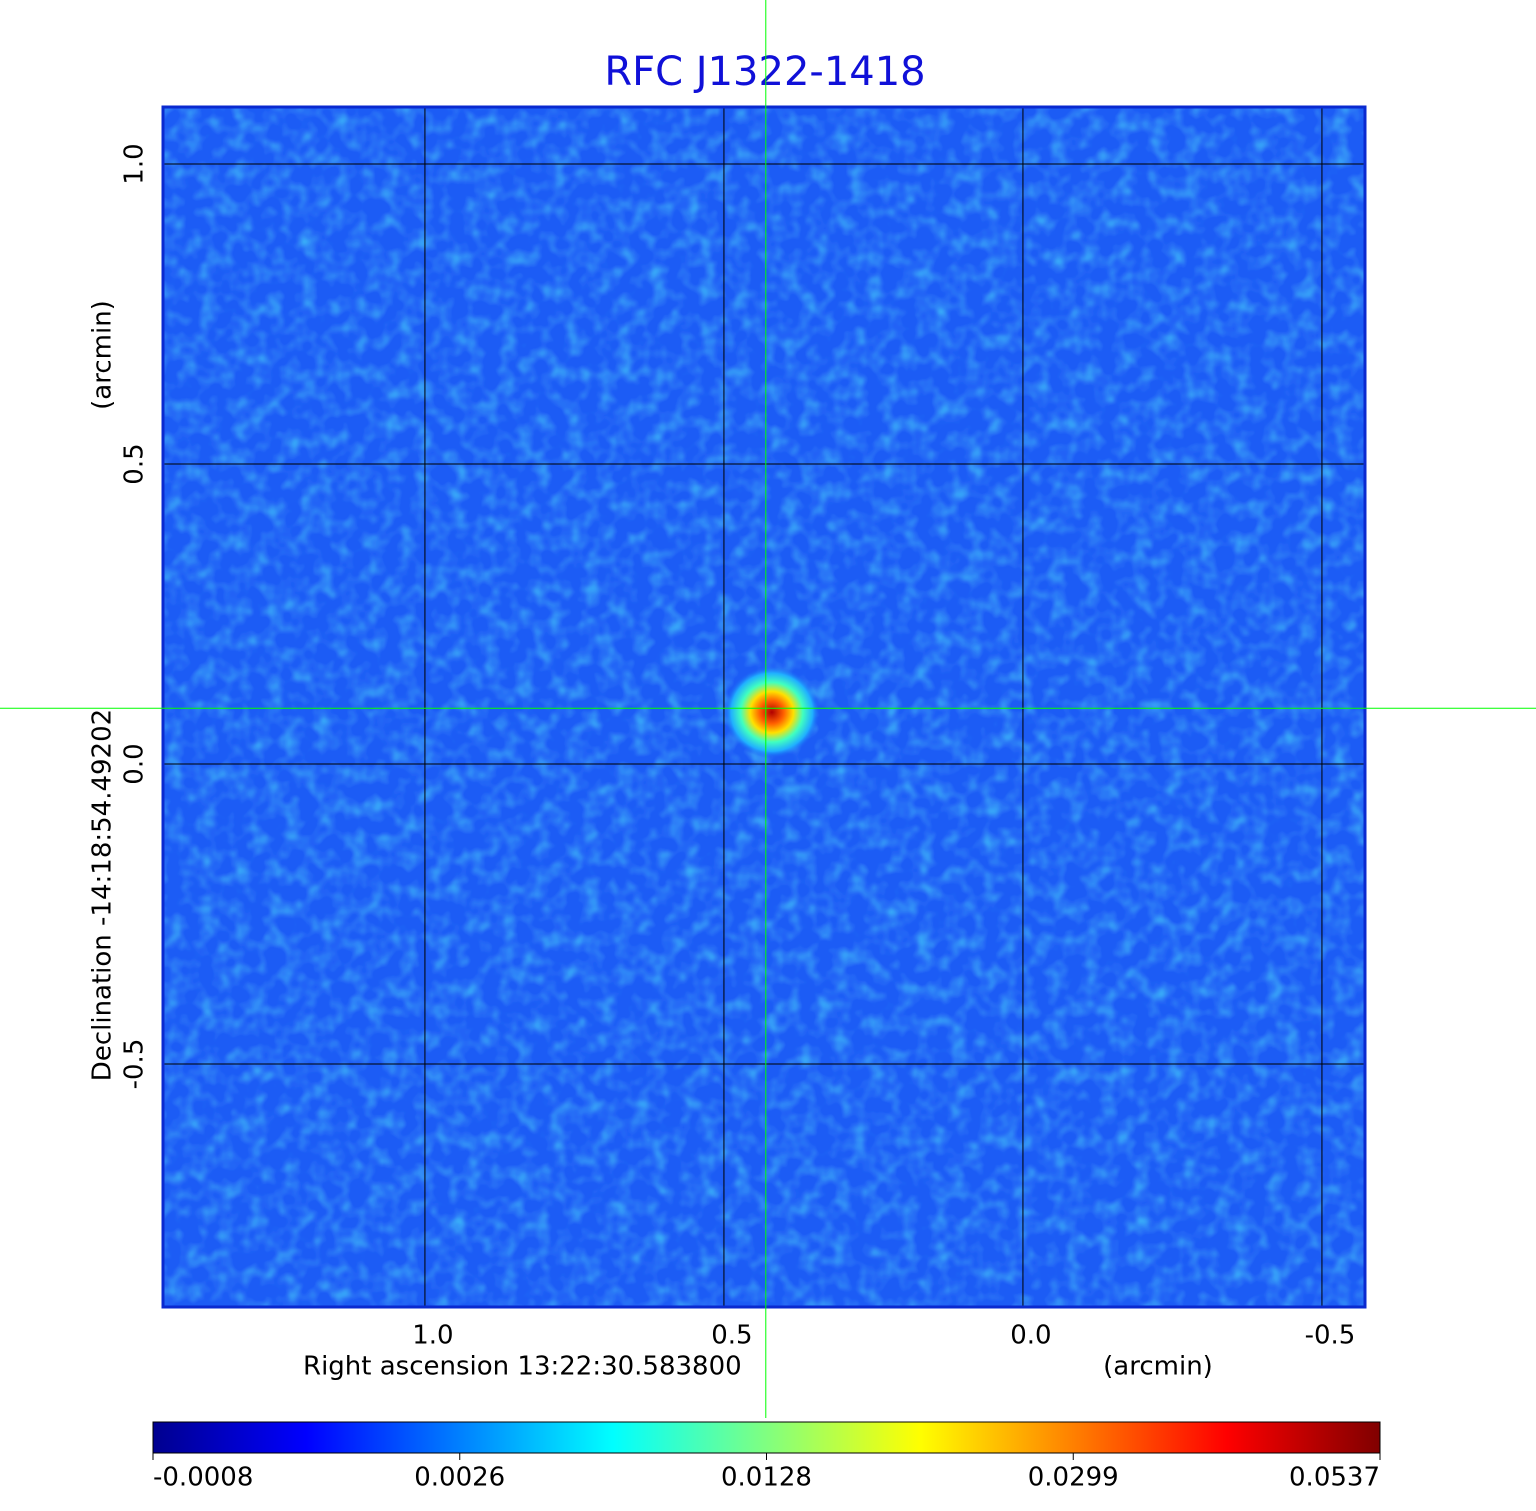 This screenshot has width=1536, height=1511. What do you see at coordinates (731, 1336) in the screenshot?
I see `x-tick-label: 0.5` at bounding box center [731, 1336].